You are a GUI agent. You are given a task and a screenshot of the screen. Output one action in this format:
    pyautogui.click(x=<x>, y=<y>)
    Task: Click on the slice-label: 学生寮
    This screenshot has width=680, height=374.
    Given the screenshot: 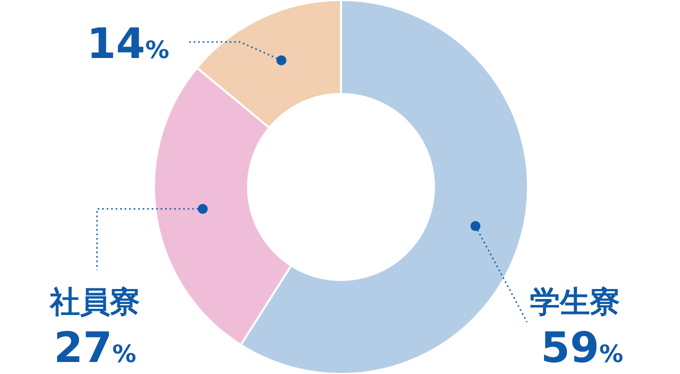 What is the action you would take?
    pyautogui.click(x=575, y=302)
    